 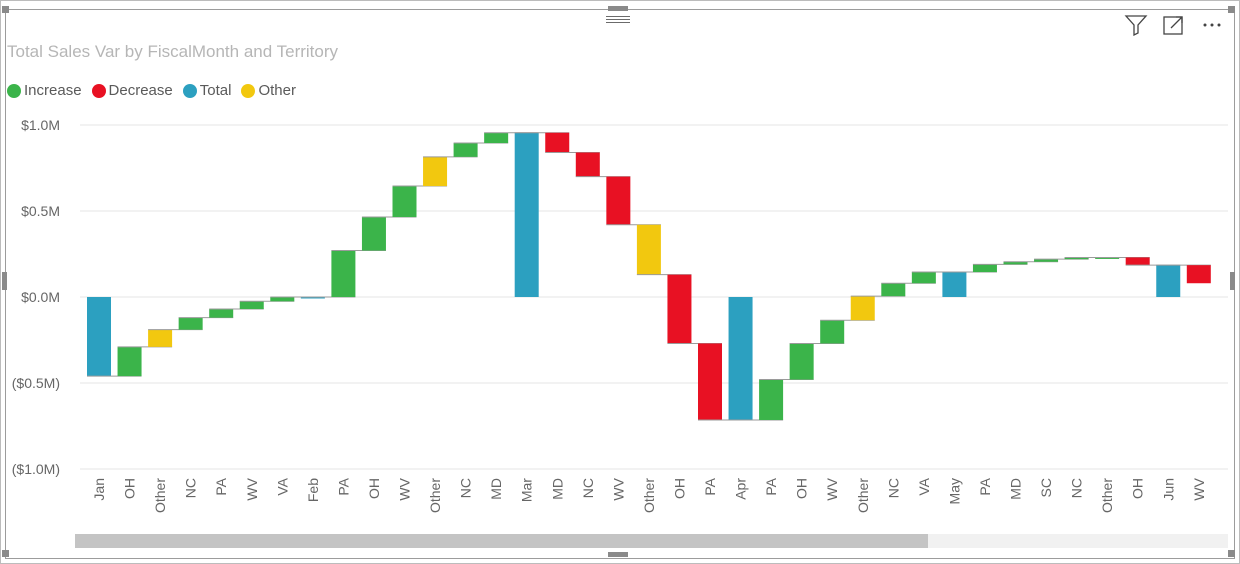 What do you see at coordinates (4, 281) in the screenshot?
I see `resize-handle-left` at bounding box center [4, 281].